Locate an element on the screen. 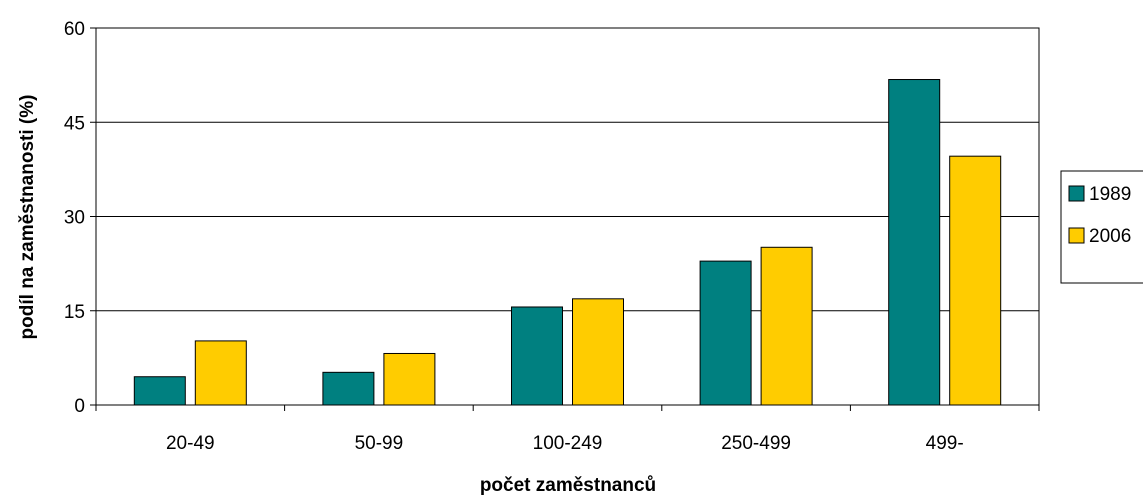 Image resolution: width=1143 pixels, height=499 pixels. y-tick-label: 45 is located at coordinates (74, 123).